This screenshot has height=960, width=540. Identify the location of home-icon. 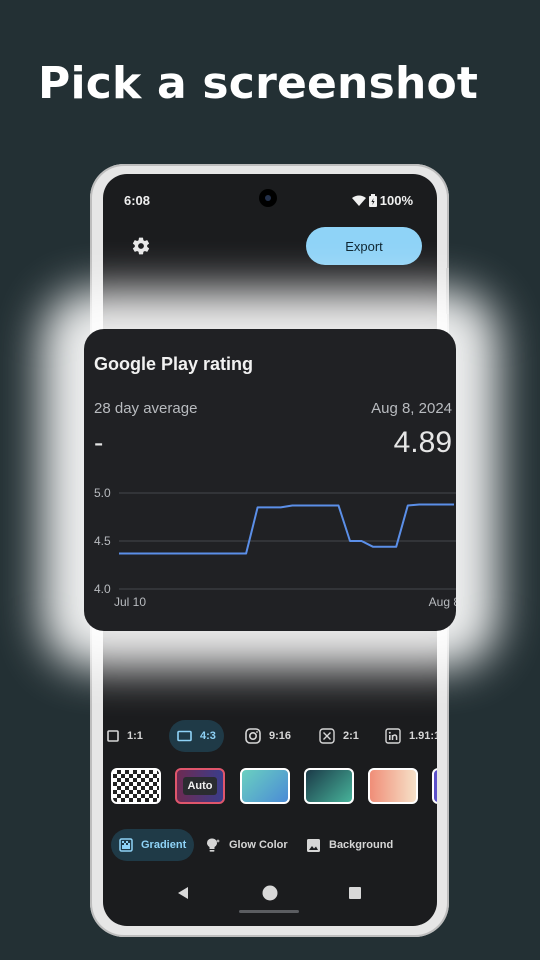
(270, 893).